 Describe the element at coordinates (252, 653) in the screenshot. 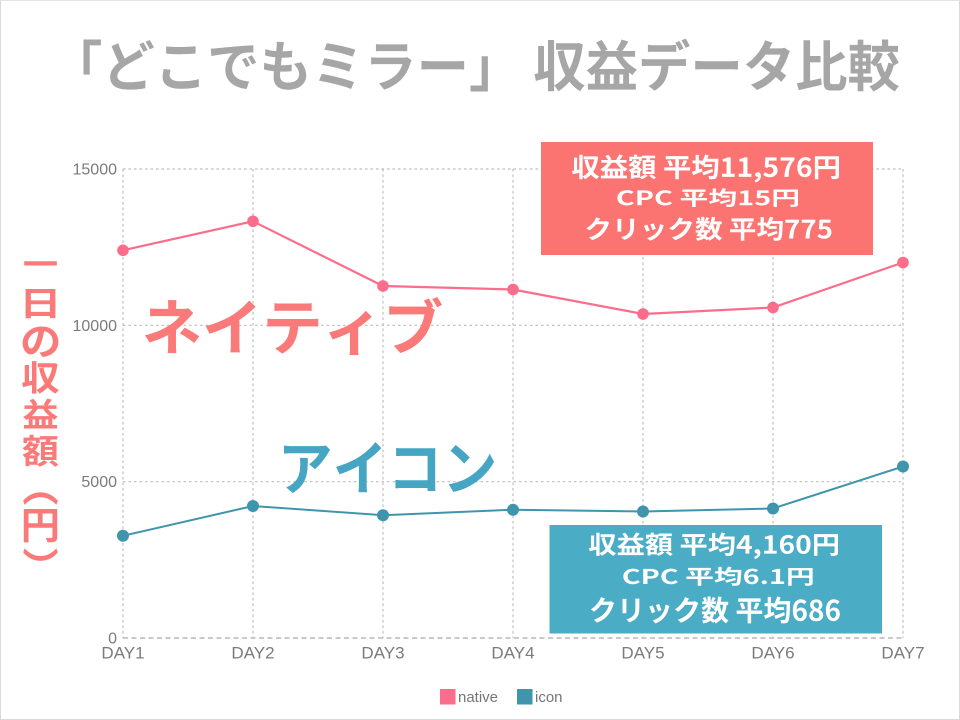

I see `svg-text: DAY2` at that location.